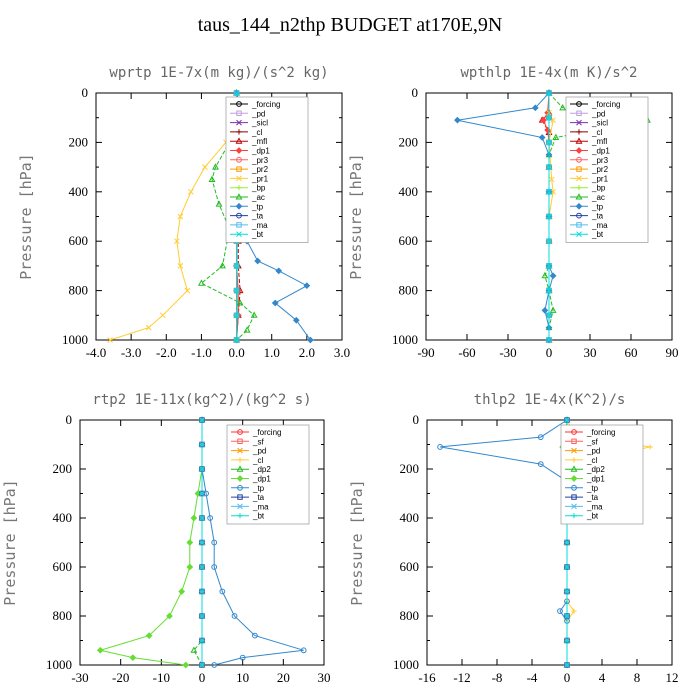  What do you see at coordinates (425, 352) in the screenshot?
I see `x-tick-label: -90` at bounding box center [425, 352].